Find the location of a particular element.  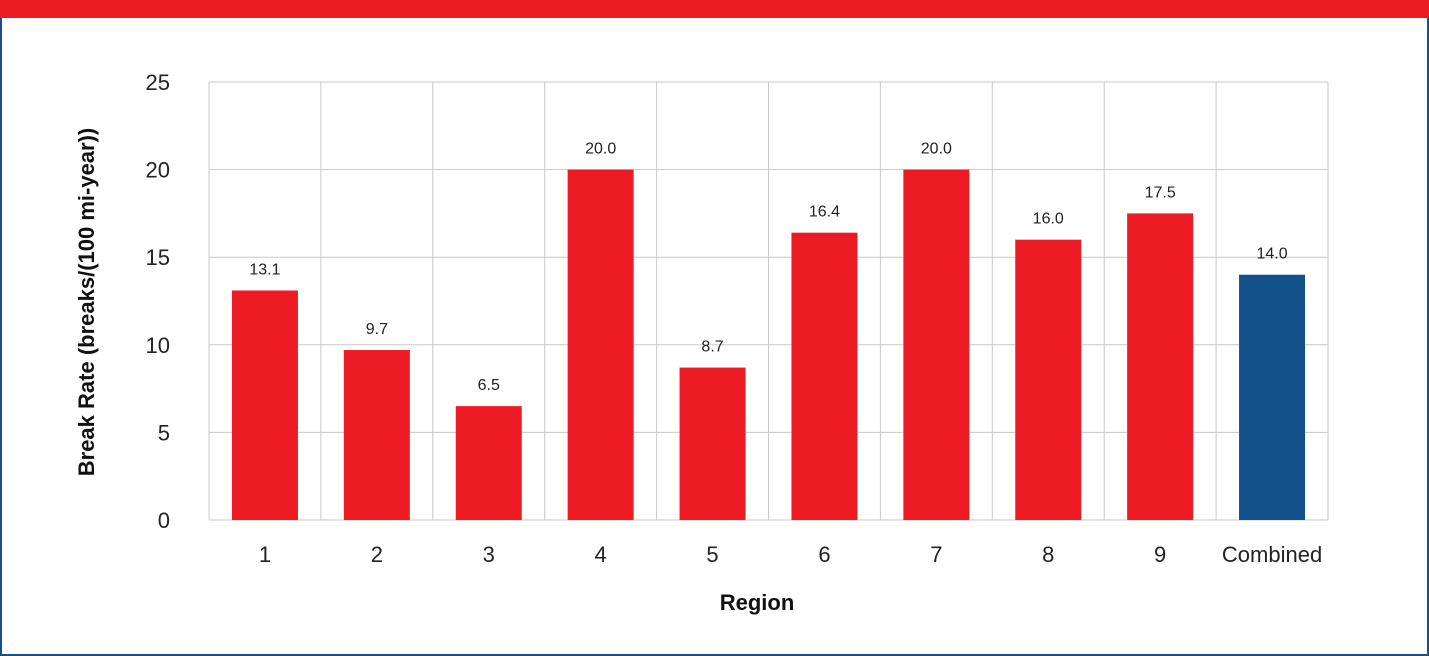

data-label: 17.5 is located at coordinates (1160, 192).